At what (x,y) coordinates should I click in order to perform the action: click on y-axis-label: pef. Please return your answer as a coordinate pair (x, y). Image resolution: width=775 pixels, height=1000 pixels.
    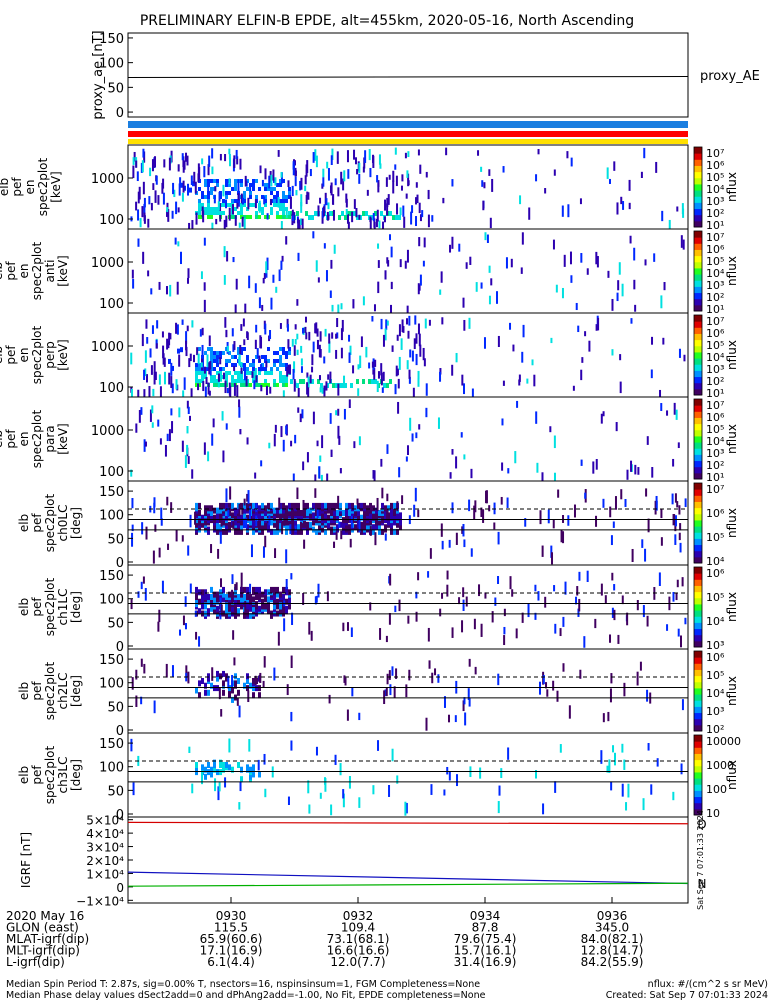
    Looking at the image, I should click on (11, 439).